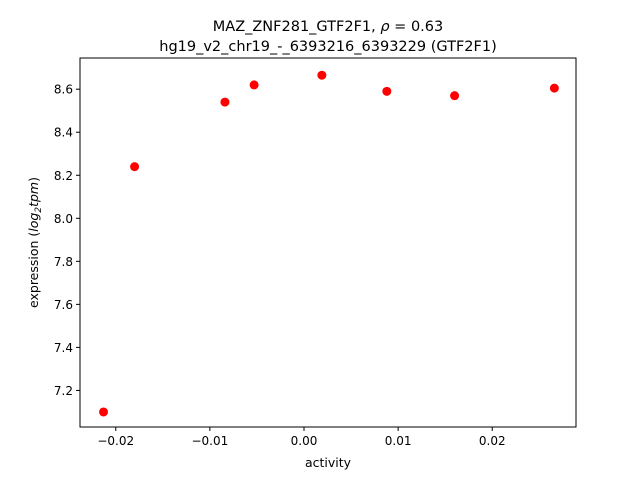 This screenshot has height=480, width=640. What do you see at coordinates (63, 348) in the screenshot?
I see `y-tick-label: 7.4` at bounding box center [63, 348].